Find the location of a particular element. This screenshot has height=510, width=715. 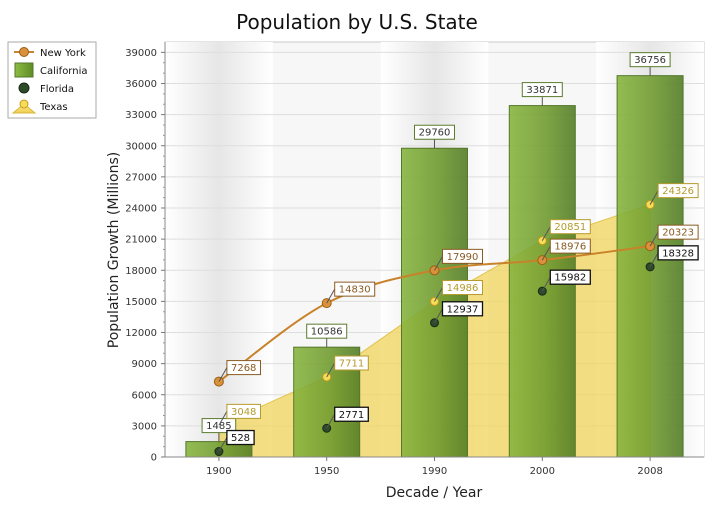

x-tick-label: 1900 is located at coordinates (218, 471).